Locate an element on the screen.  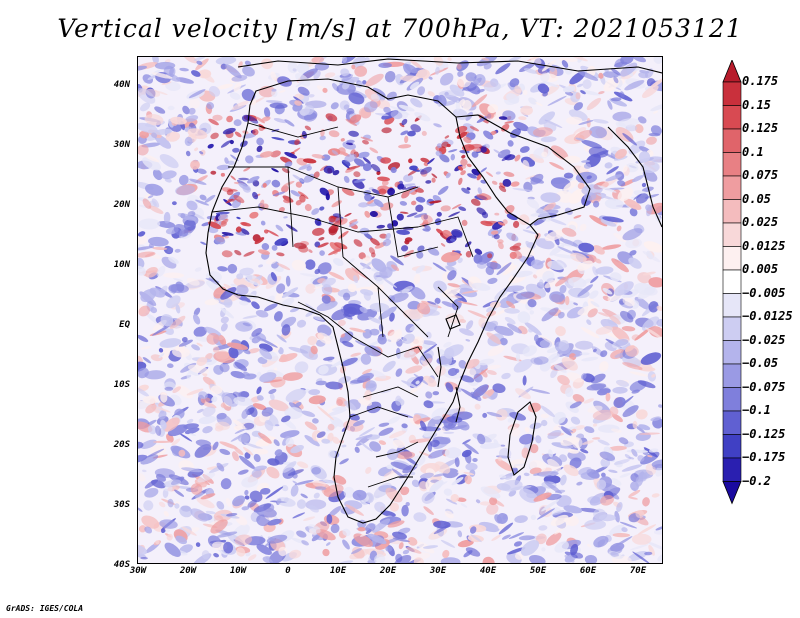
lon-label: 10E is located at coordinates (338, 571).